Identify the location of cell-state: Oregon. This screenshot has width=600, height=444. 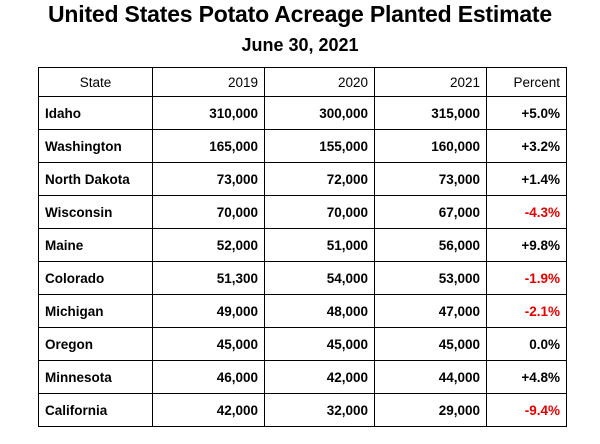
(95, 344).